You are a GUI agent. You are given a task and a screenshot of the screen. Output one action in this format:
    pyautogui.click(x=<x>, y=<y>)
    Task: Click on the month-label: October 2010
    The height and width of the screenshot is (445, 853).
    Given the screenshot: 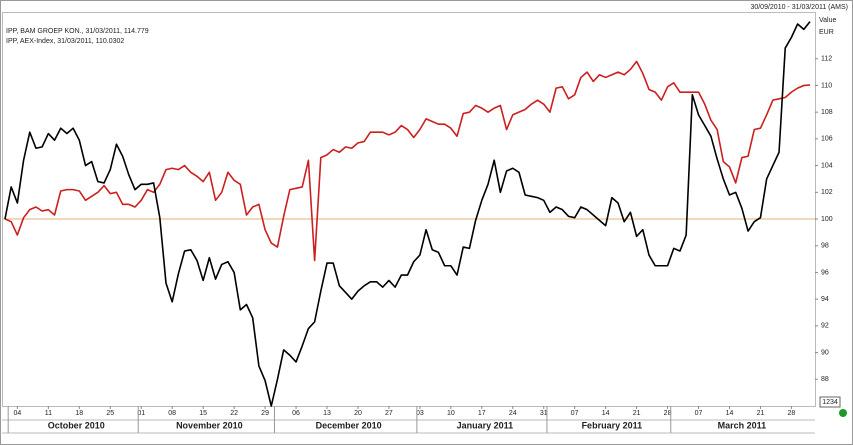 What is the action you would take?
    pyautogui.click(x=76, y=425)
    